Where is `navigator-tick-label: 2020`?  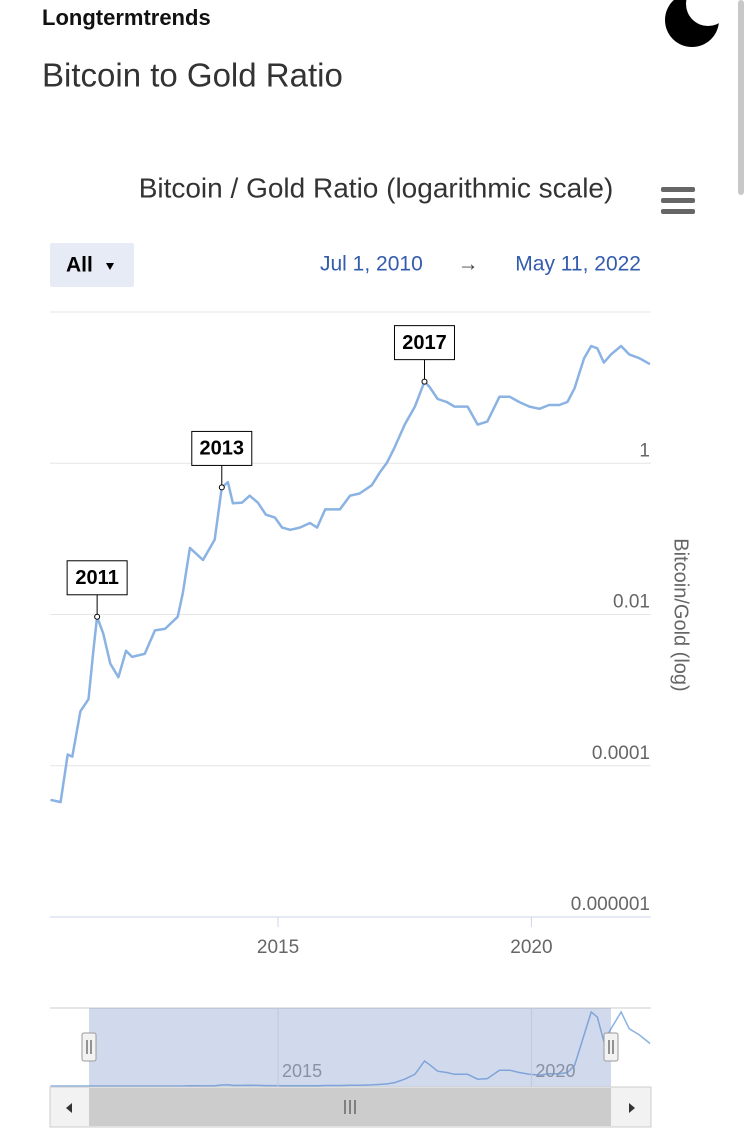
navigator-tick-label: 2020 is located at coordinates (555, 1071).